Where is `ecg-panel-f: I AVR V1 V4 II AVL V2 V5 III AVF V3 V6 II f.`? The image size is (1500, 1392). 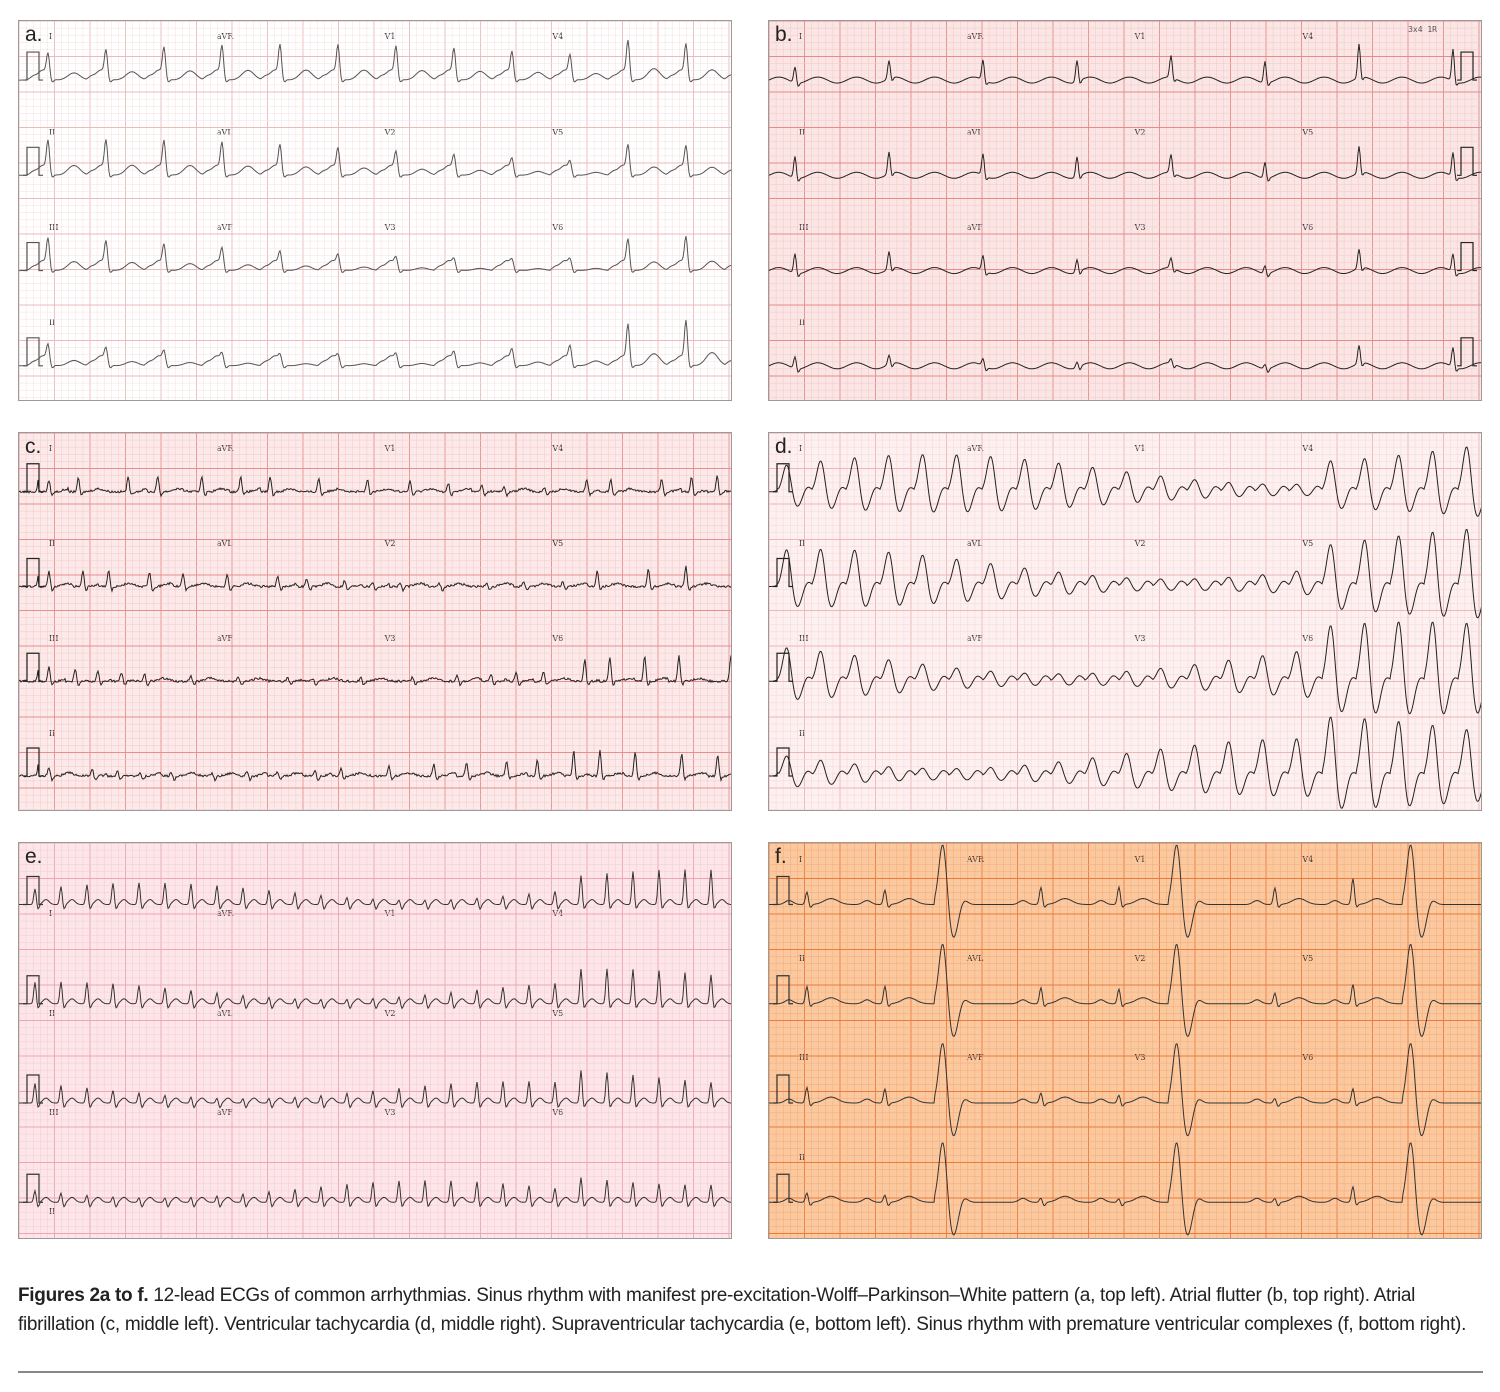 ecg-panel-f: I AVR V1 V4 II AVL V2 V5 III AVF V3 V6 II f. is located at coordinates (1125, 1040).